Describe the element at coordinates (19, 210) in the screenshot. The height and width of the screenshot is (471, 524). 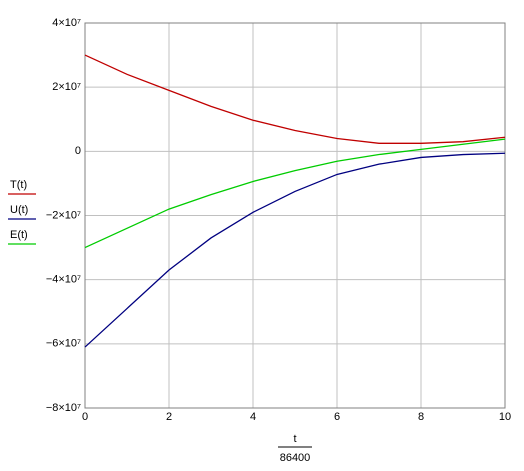
I see `legend-label: U(t)` at that location.